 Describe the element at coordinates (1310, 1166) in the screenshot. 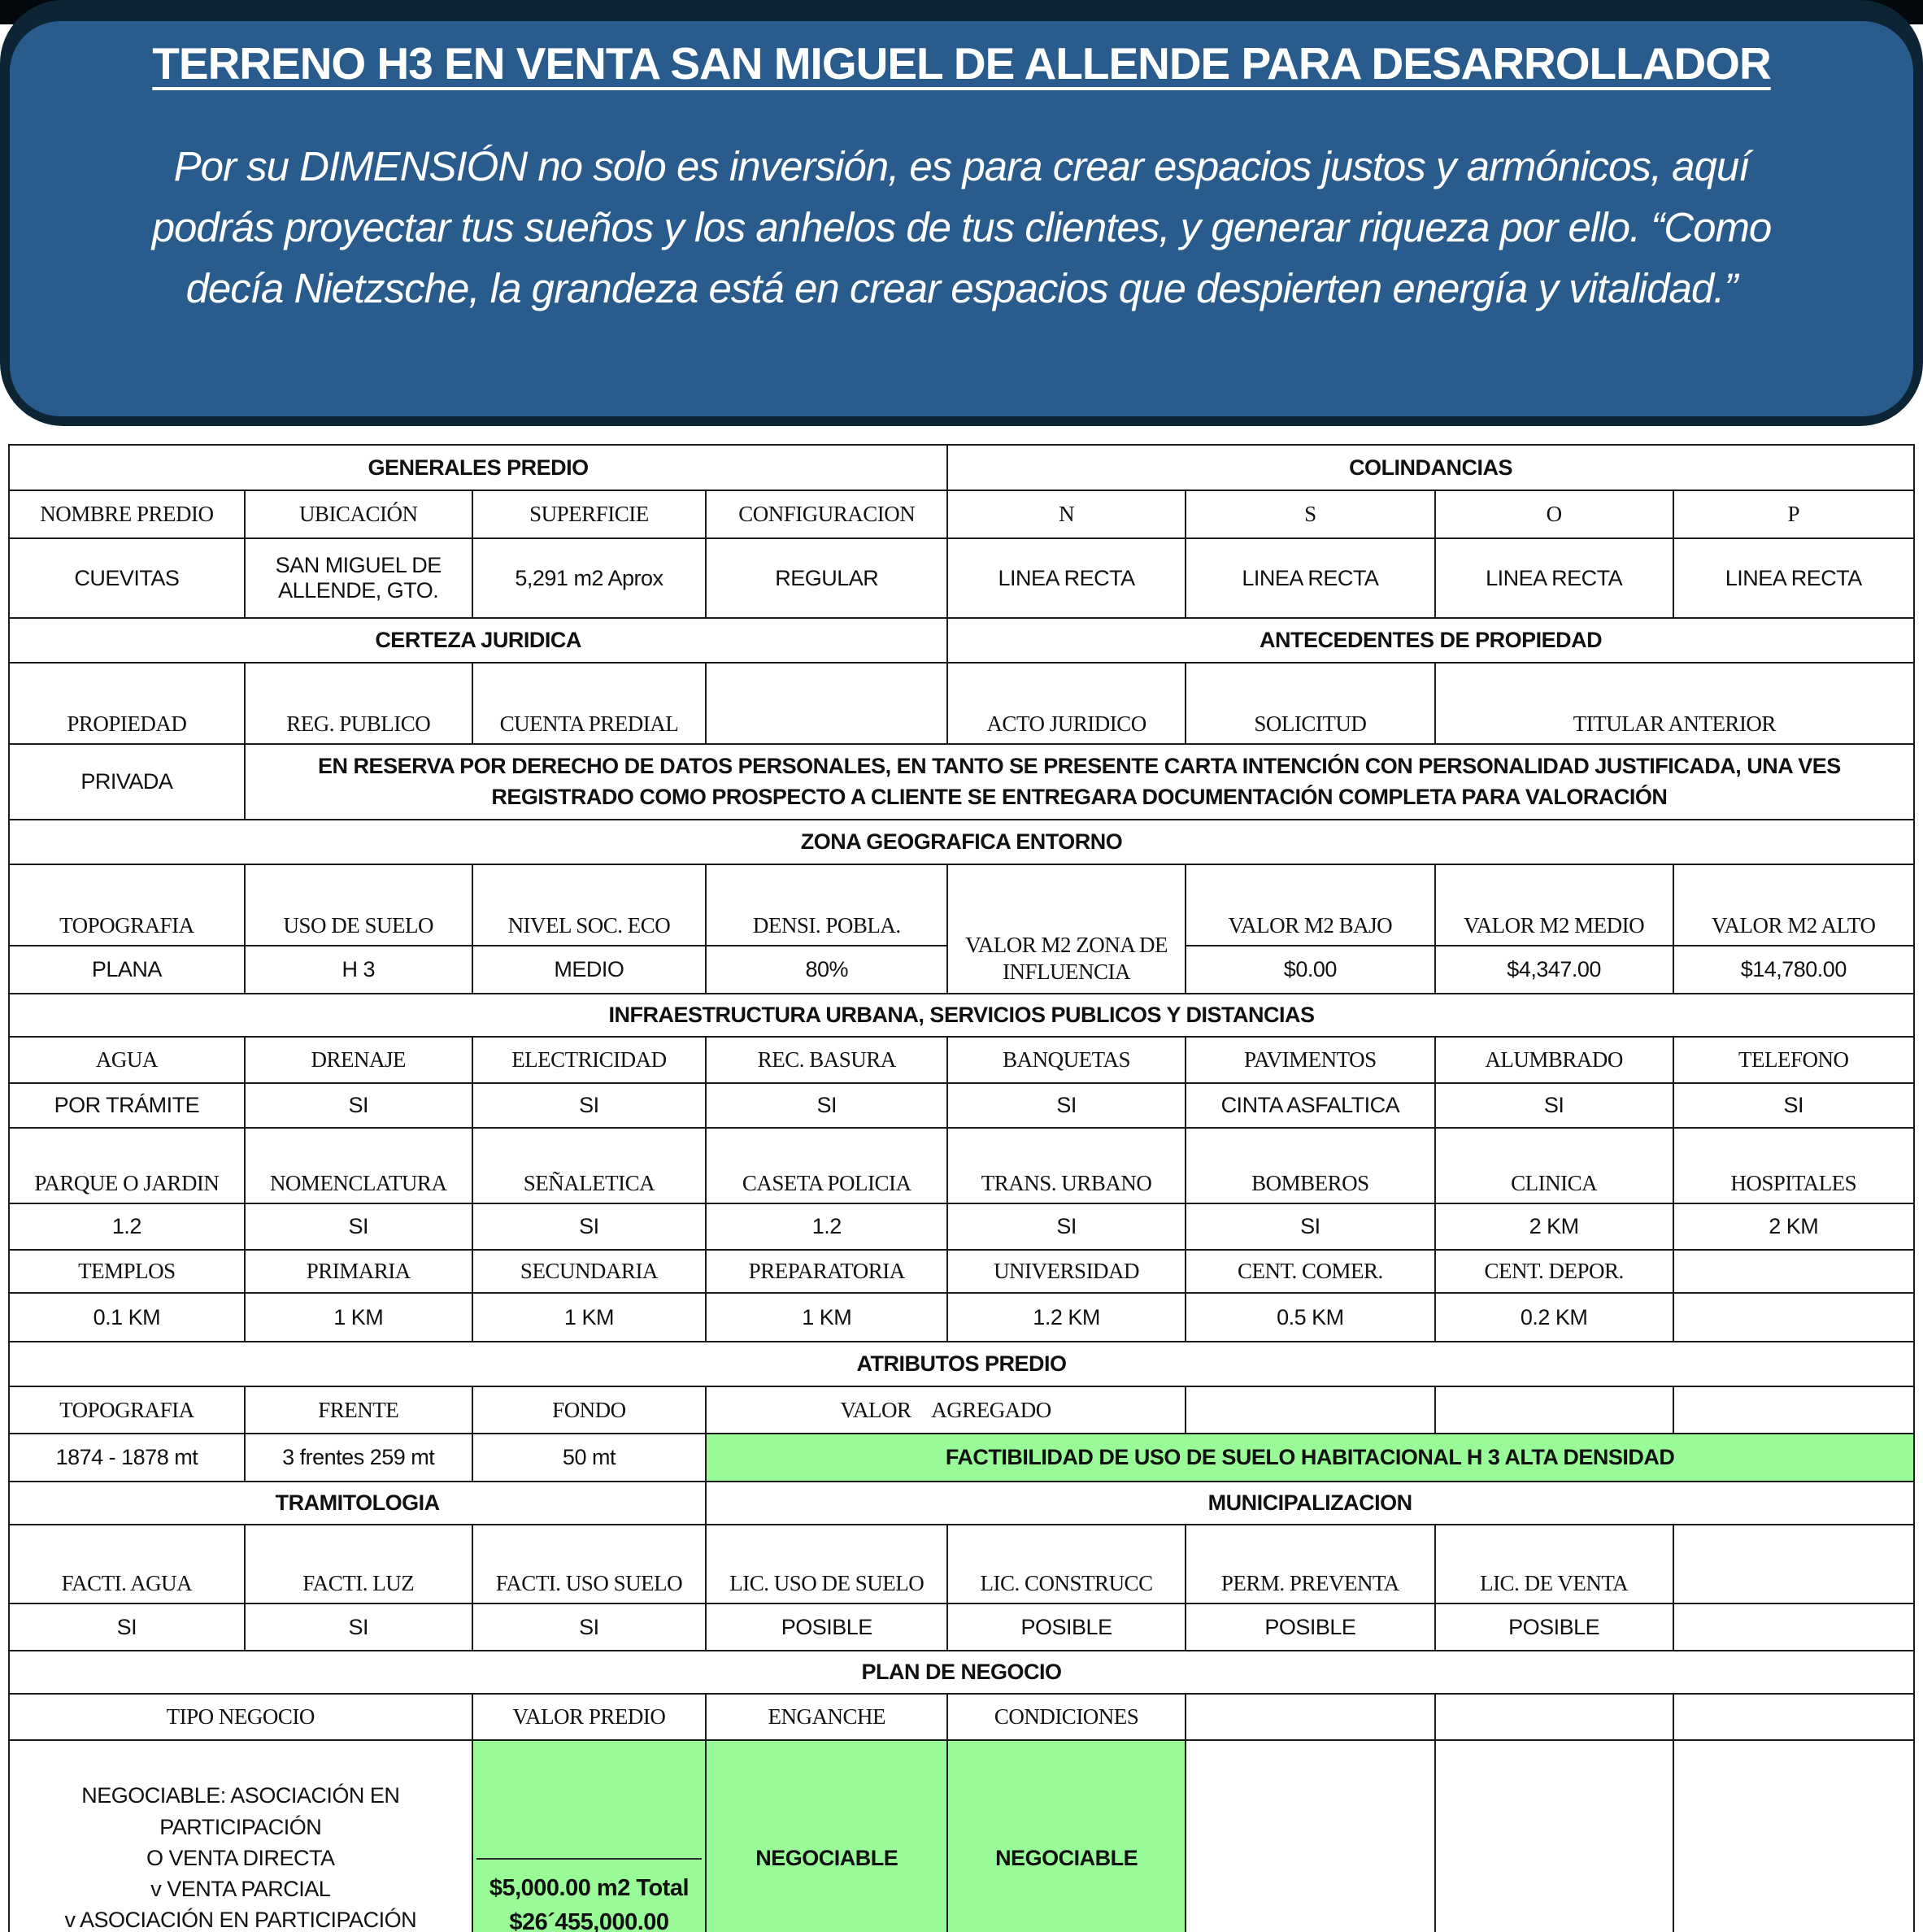

I see `col-header: BOMBEROS` at that location.